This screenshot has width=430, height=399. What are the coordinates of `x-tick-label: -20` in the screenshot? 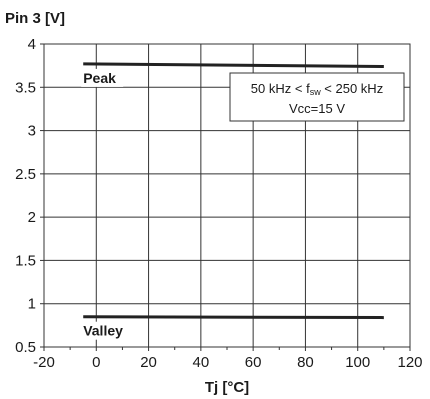 It's located at (44, 362).